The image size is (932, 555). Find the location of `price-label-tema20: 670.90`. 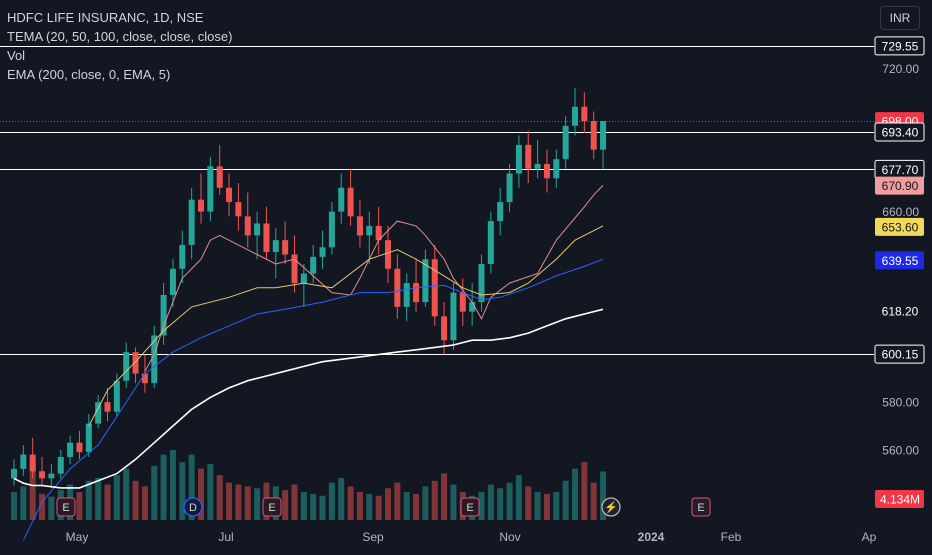

price-label-tema20: 670.90 is located at coordinates (899, 185).